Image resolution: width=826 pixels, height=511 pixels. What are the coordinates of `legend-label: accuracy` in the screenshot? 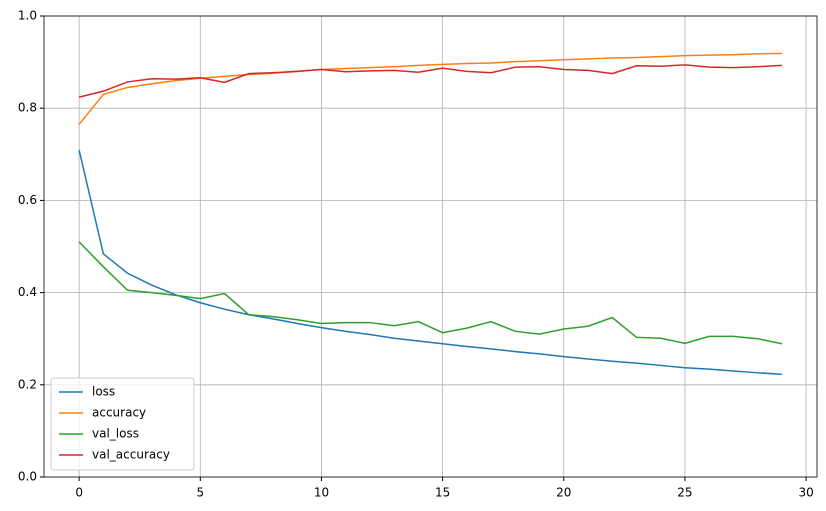 It's located at (119, 413).